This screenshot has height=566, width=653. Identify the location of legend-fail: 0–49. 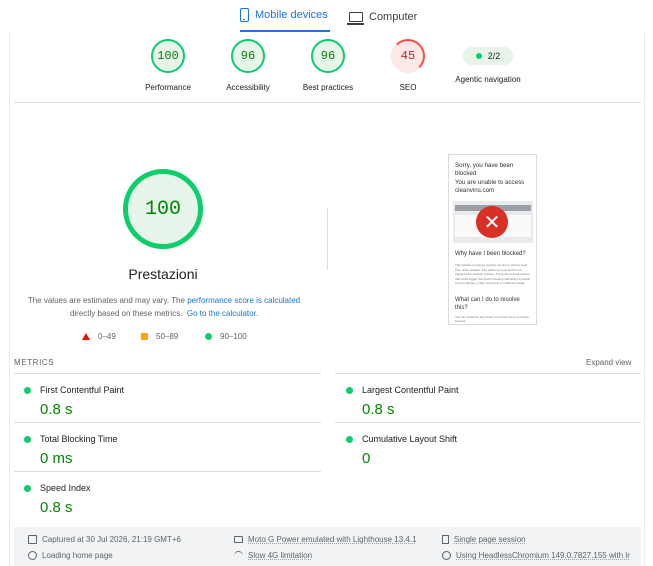
(99, 336).